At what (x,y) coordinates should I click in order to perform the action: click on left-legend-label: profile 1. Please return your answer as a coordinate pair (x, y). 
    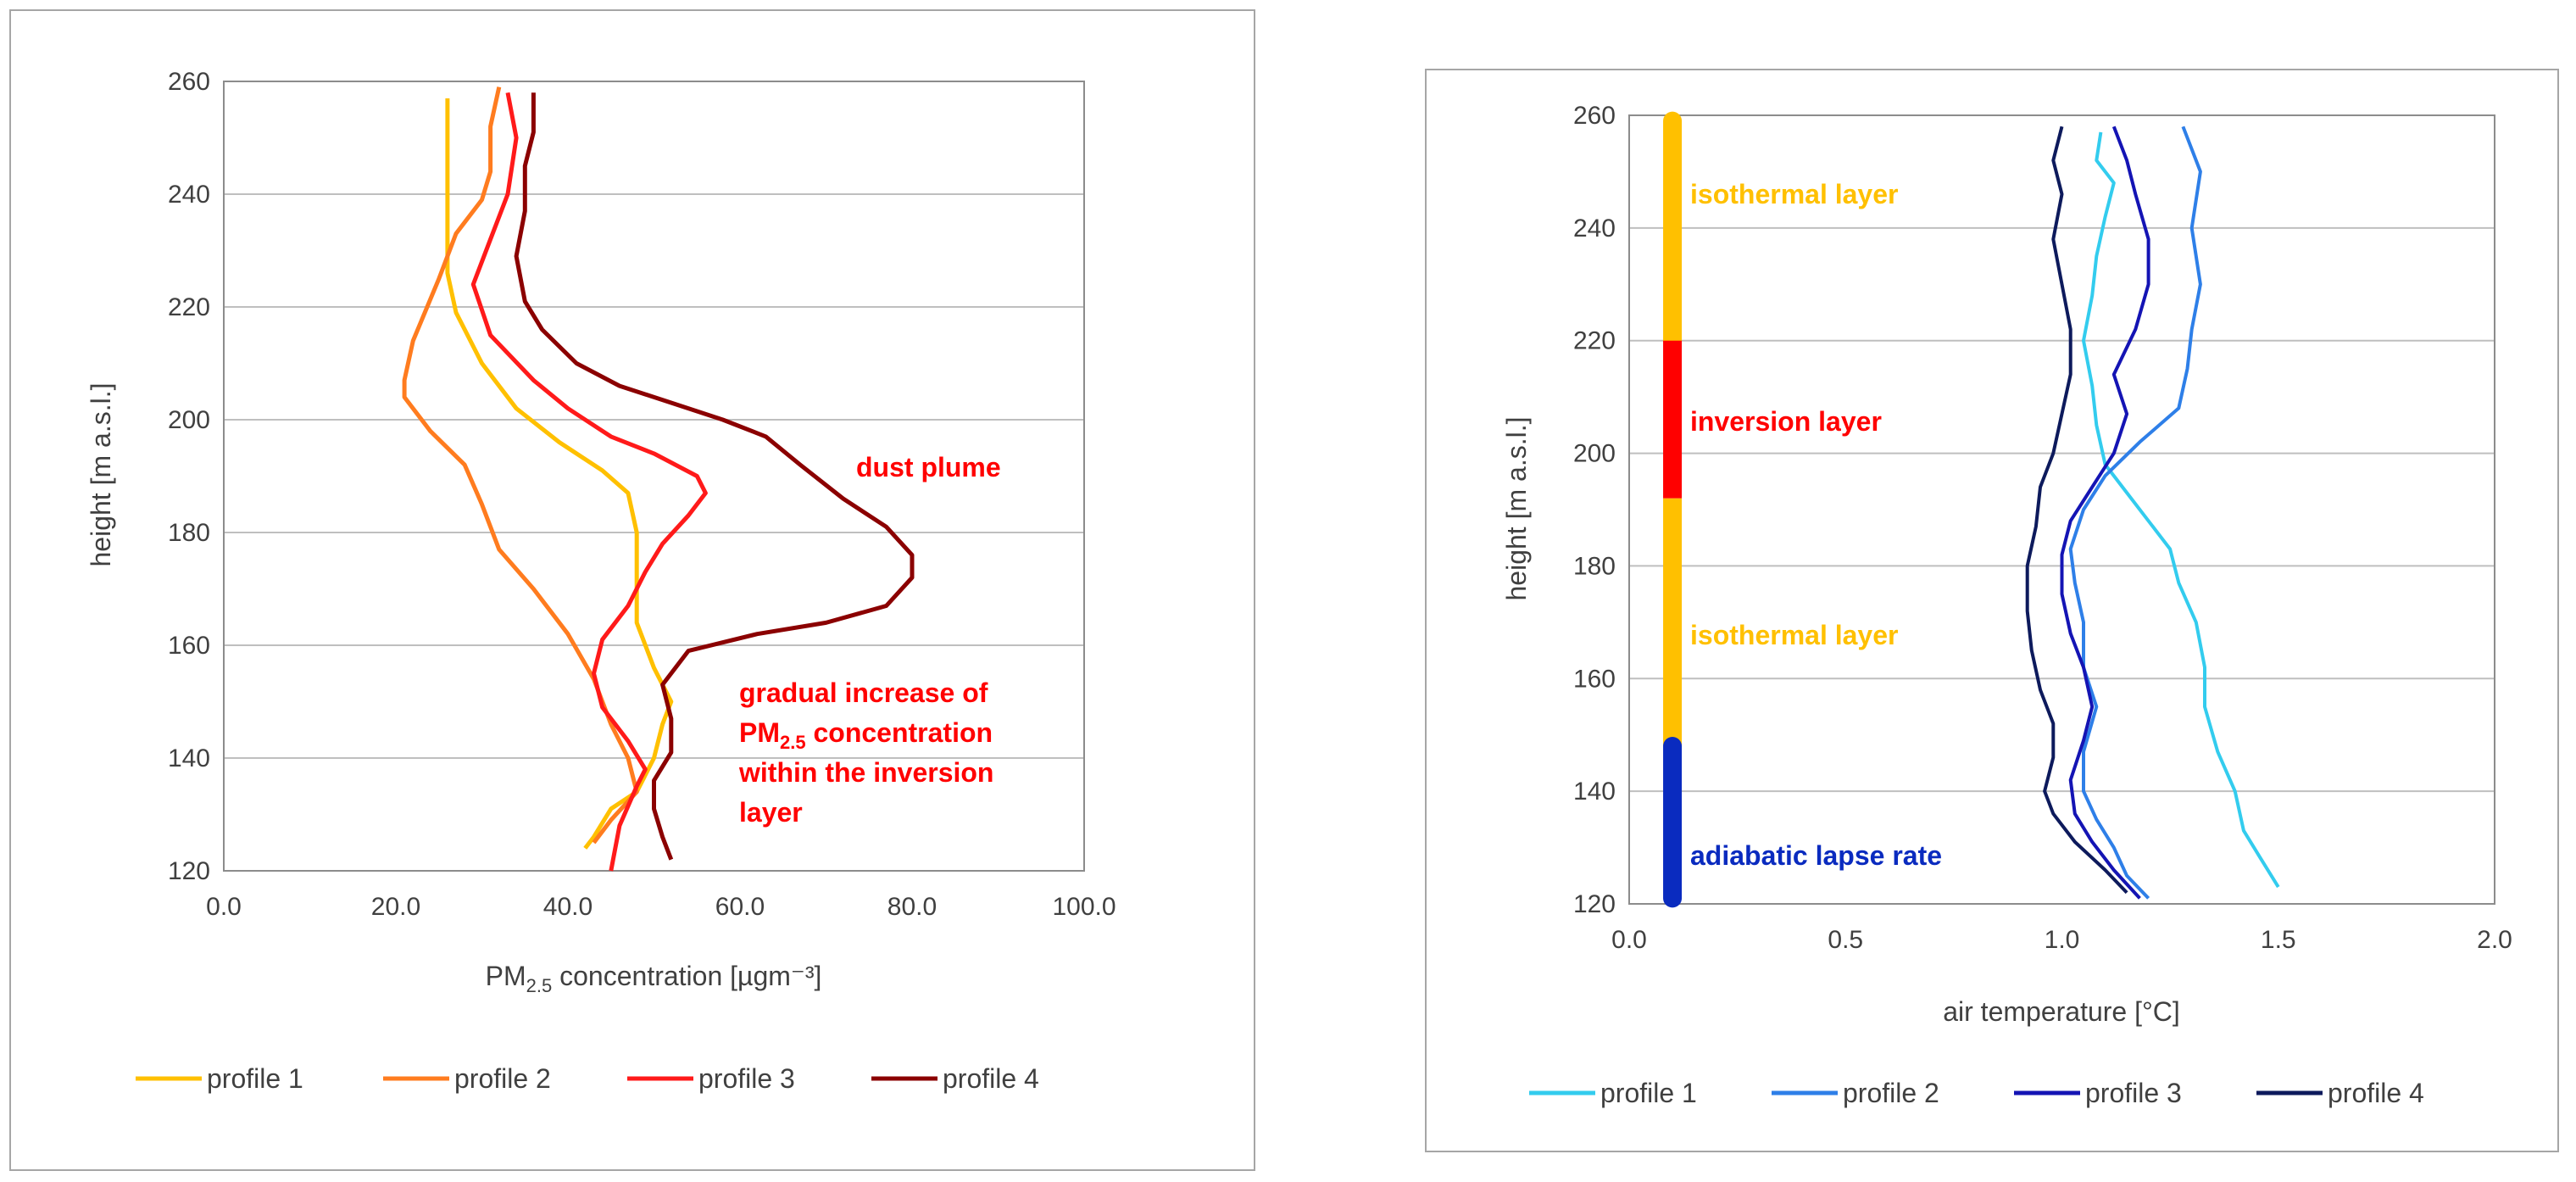
    Looking at the image, I should click on (255, 1078).